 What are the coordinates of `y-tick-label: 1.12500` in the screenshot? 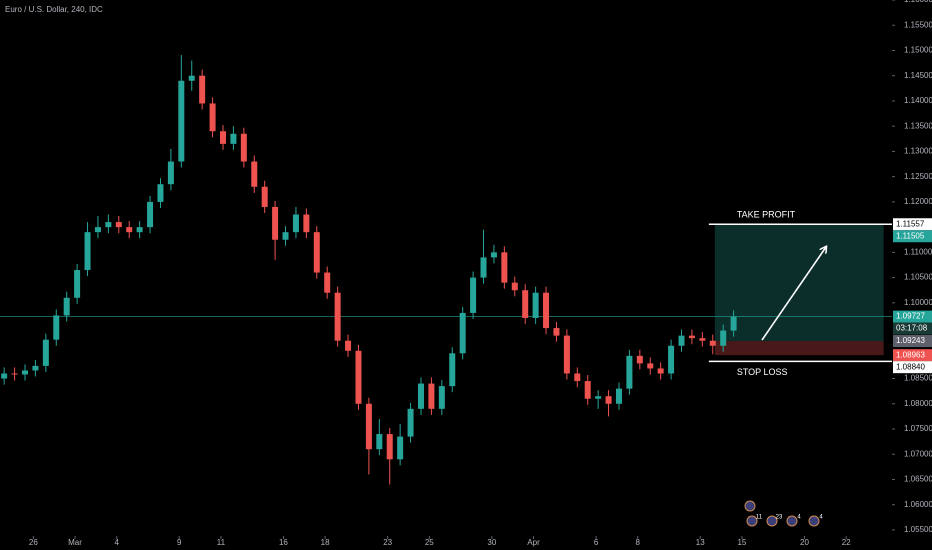 It's located at (918, 176).